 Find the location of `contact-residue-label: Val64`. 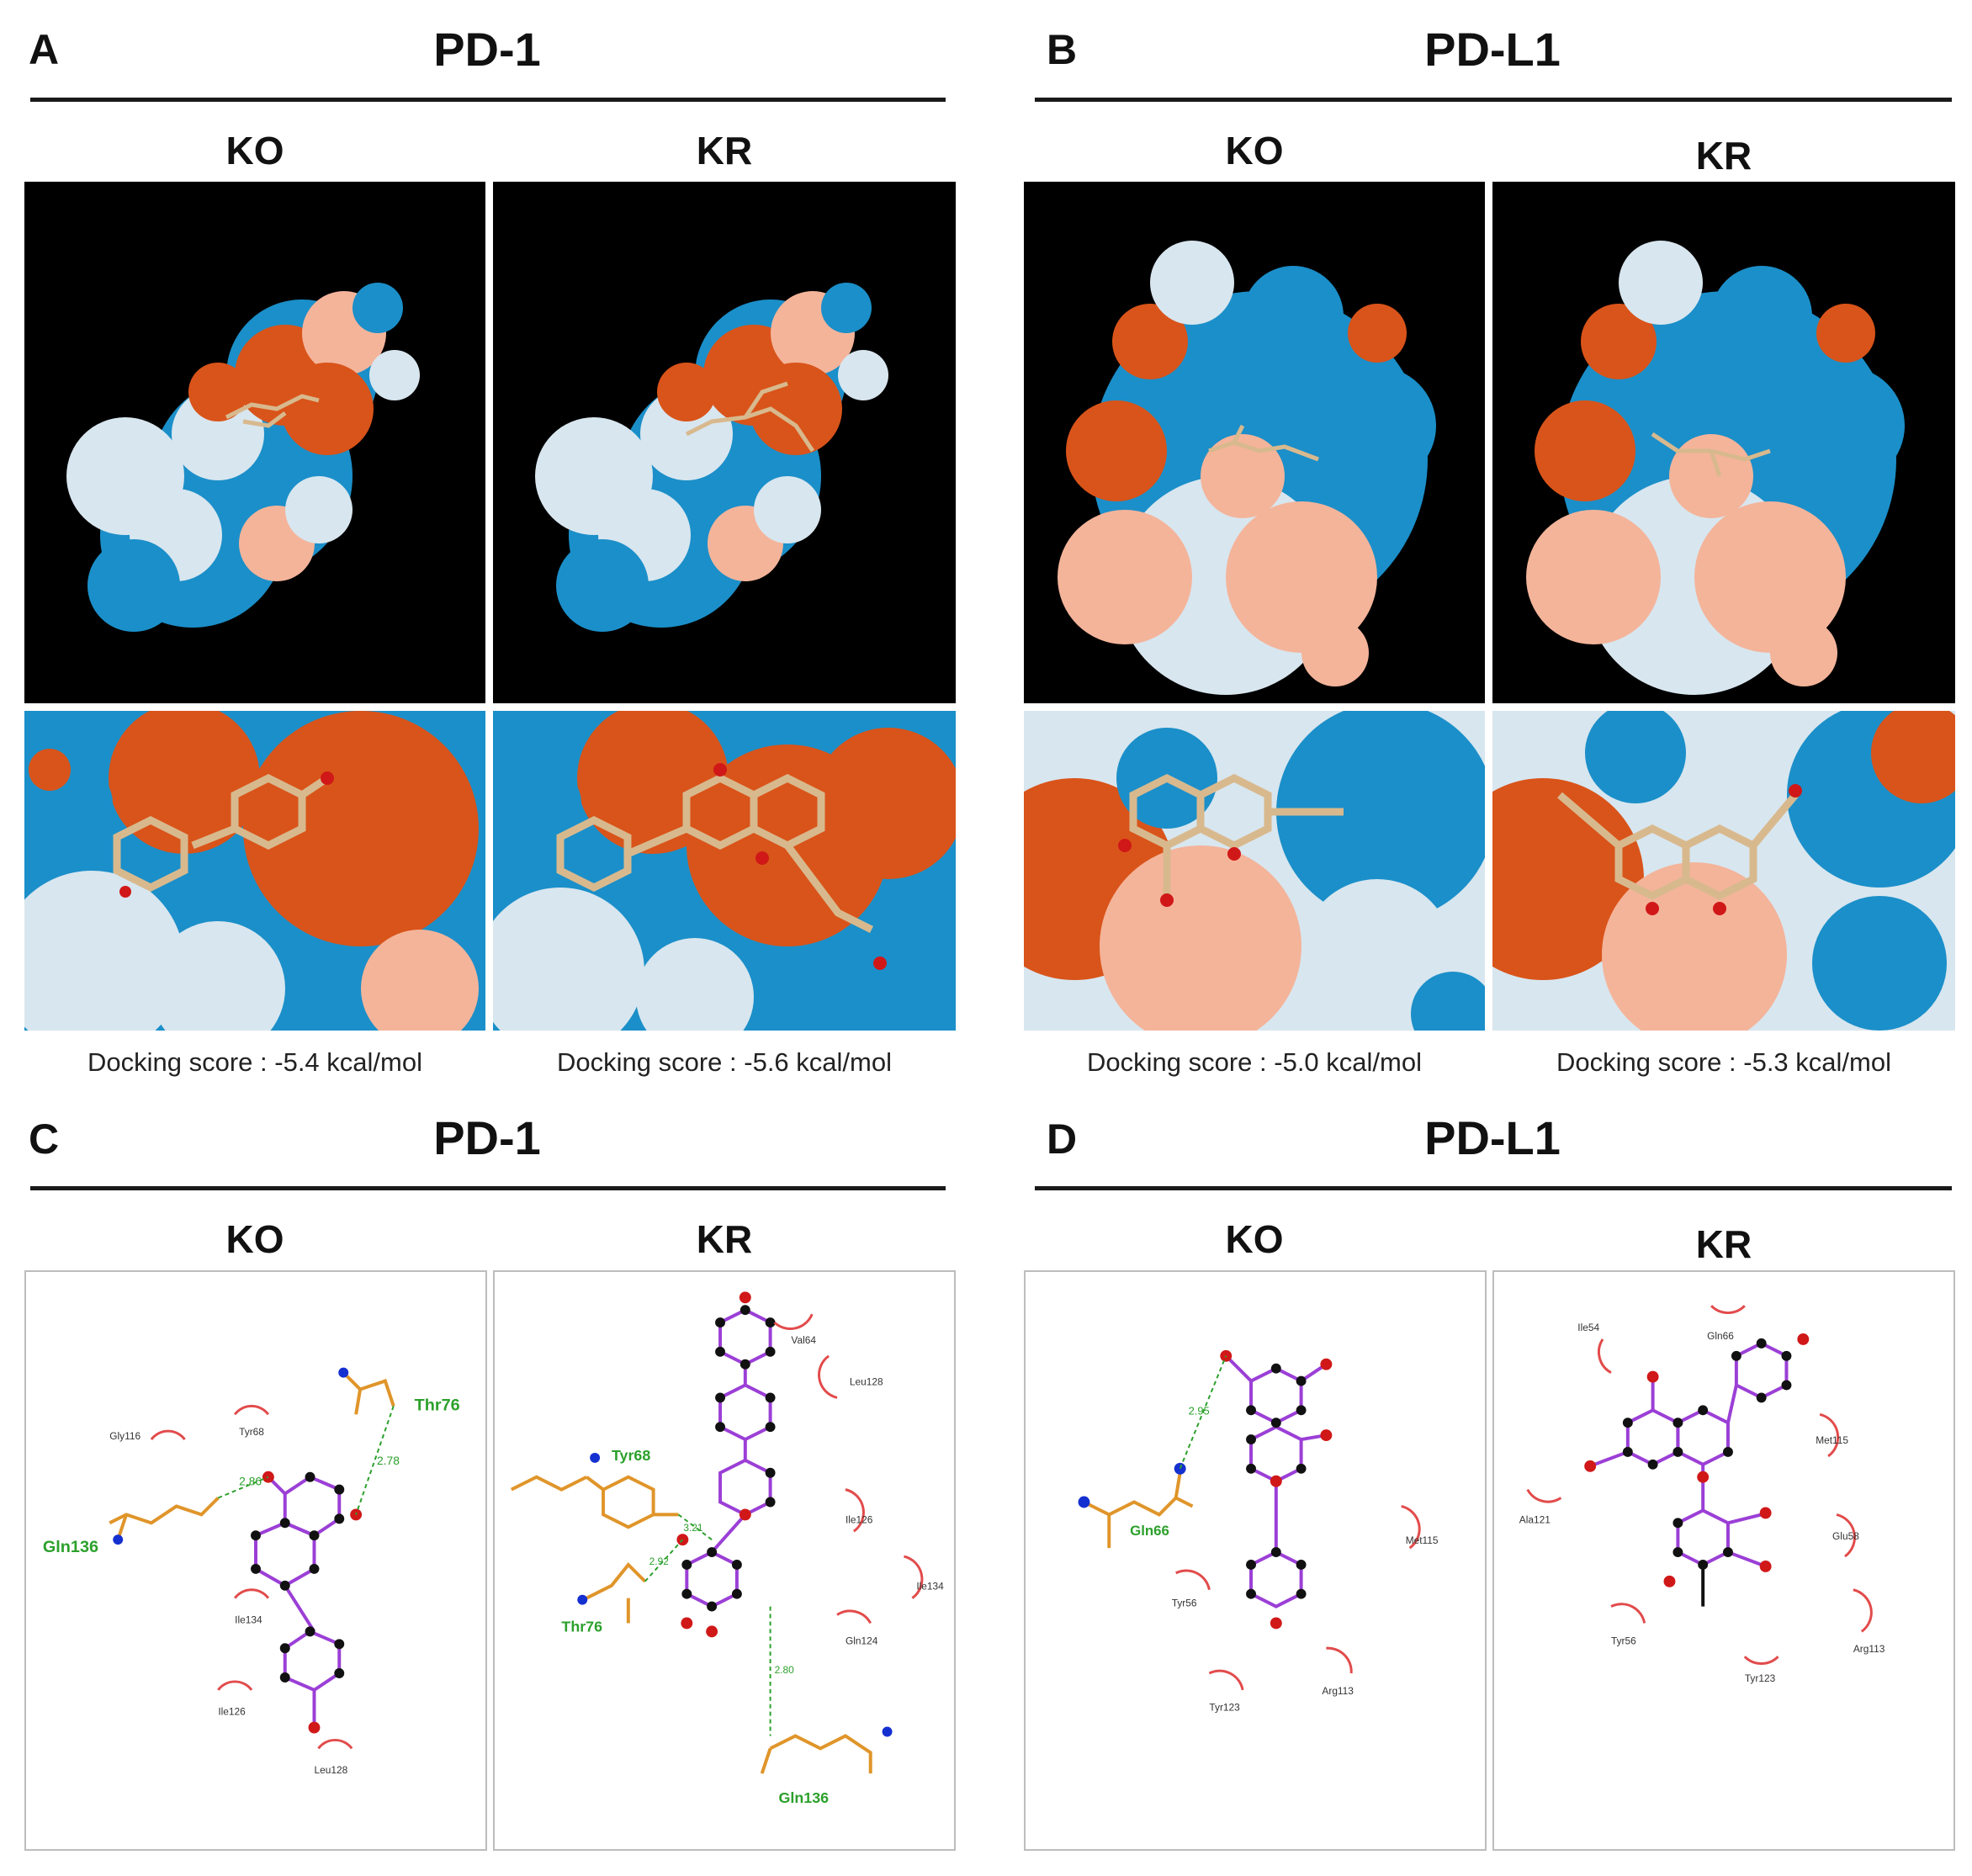

contact-residue-label: Val64 is located at coordinates (803, 1340).